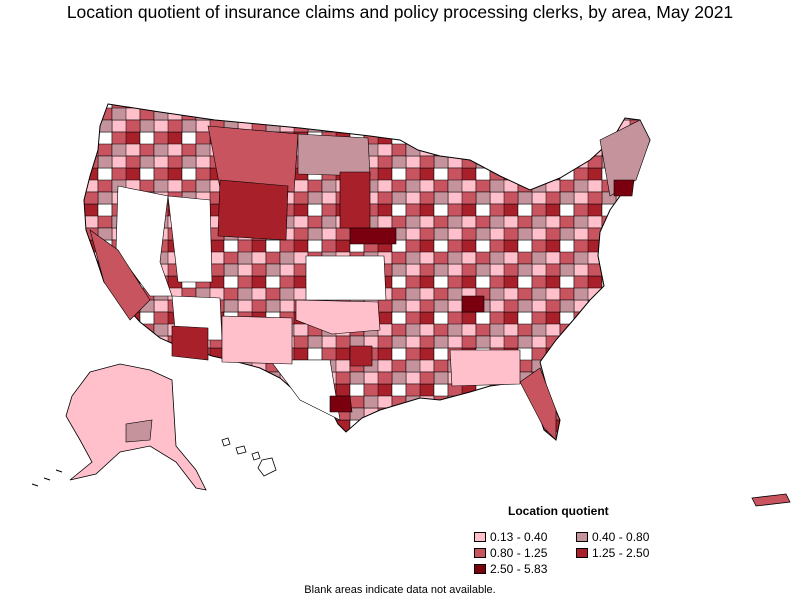  I want to click on new-england-region, so click(625, 158).